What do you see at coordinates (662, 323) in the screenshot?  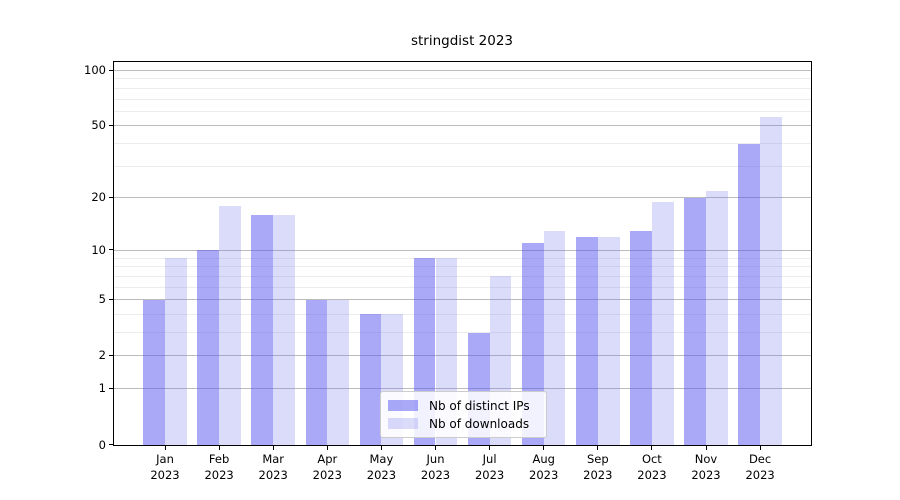 I see `bar-downloads-oct-2023` at bounding box center [662, 323].